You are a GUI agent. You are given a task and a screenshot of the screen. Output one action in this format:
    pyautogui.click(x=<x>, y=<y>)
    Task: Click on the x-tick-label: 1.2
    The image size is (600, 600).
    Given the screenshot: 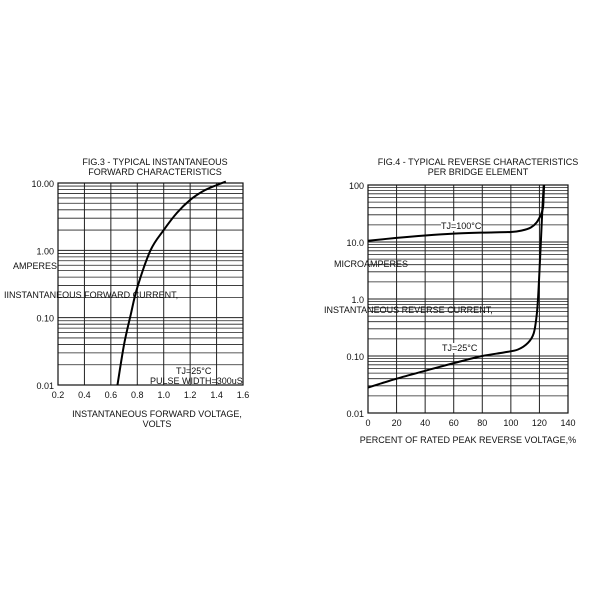 What is the action you would take?
    pyautogui.click(x=190, y=395)
    